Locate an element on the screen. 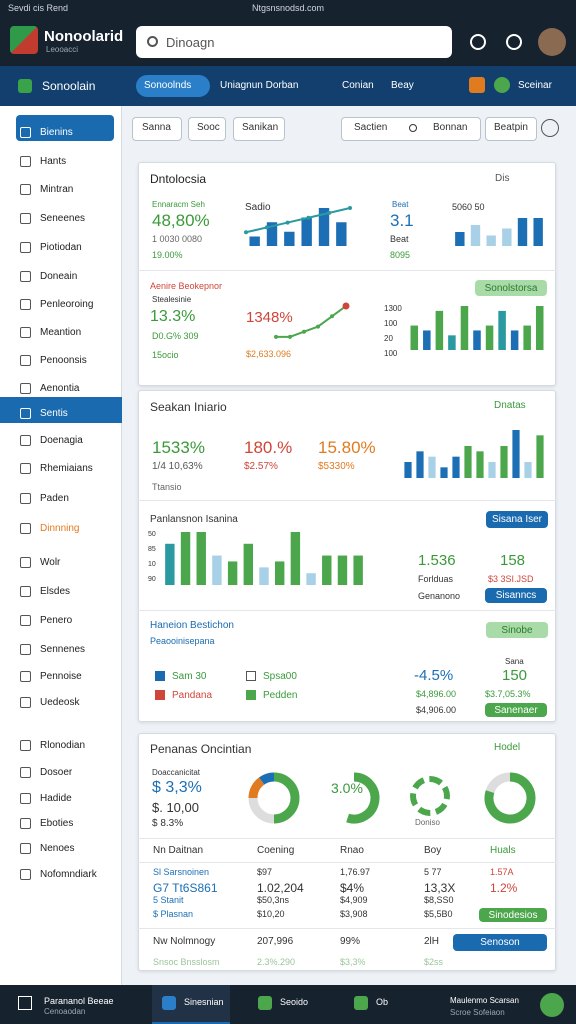 The height and width of the screenshot is (1024, 576). sidebar-item: Rhemiaians is located at coordinates (66, 468).